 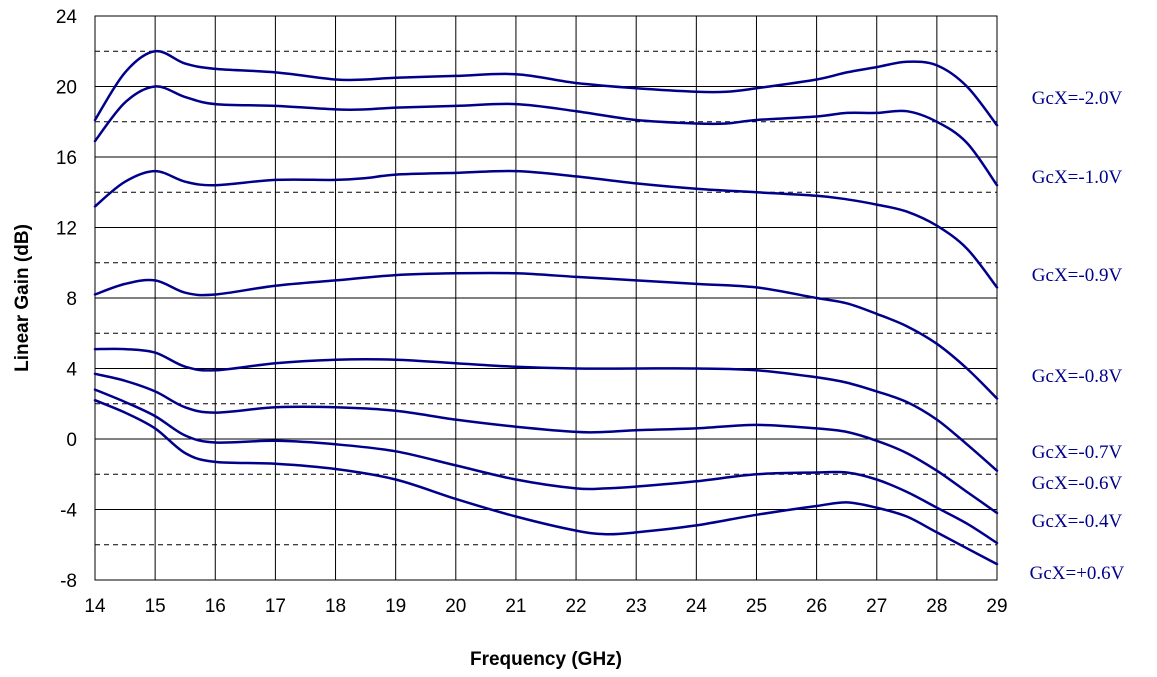 I want to click on y-tick-label: 20, so click(x=66, y=88).